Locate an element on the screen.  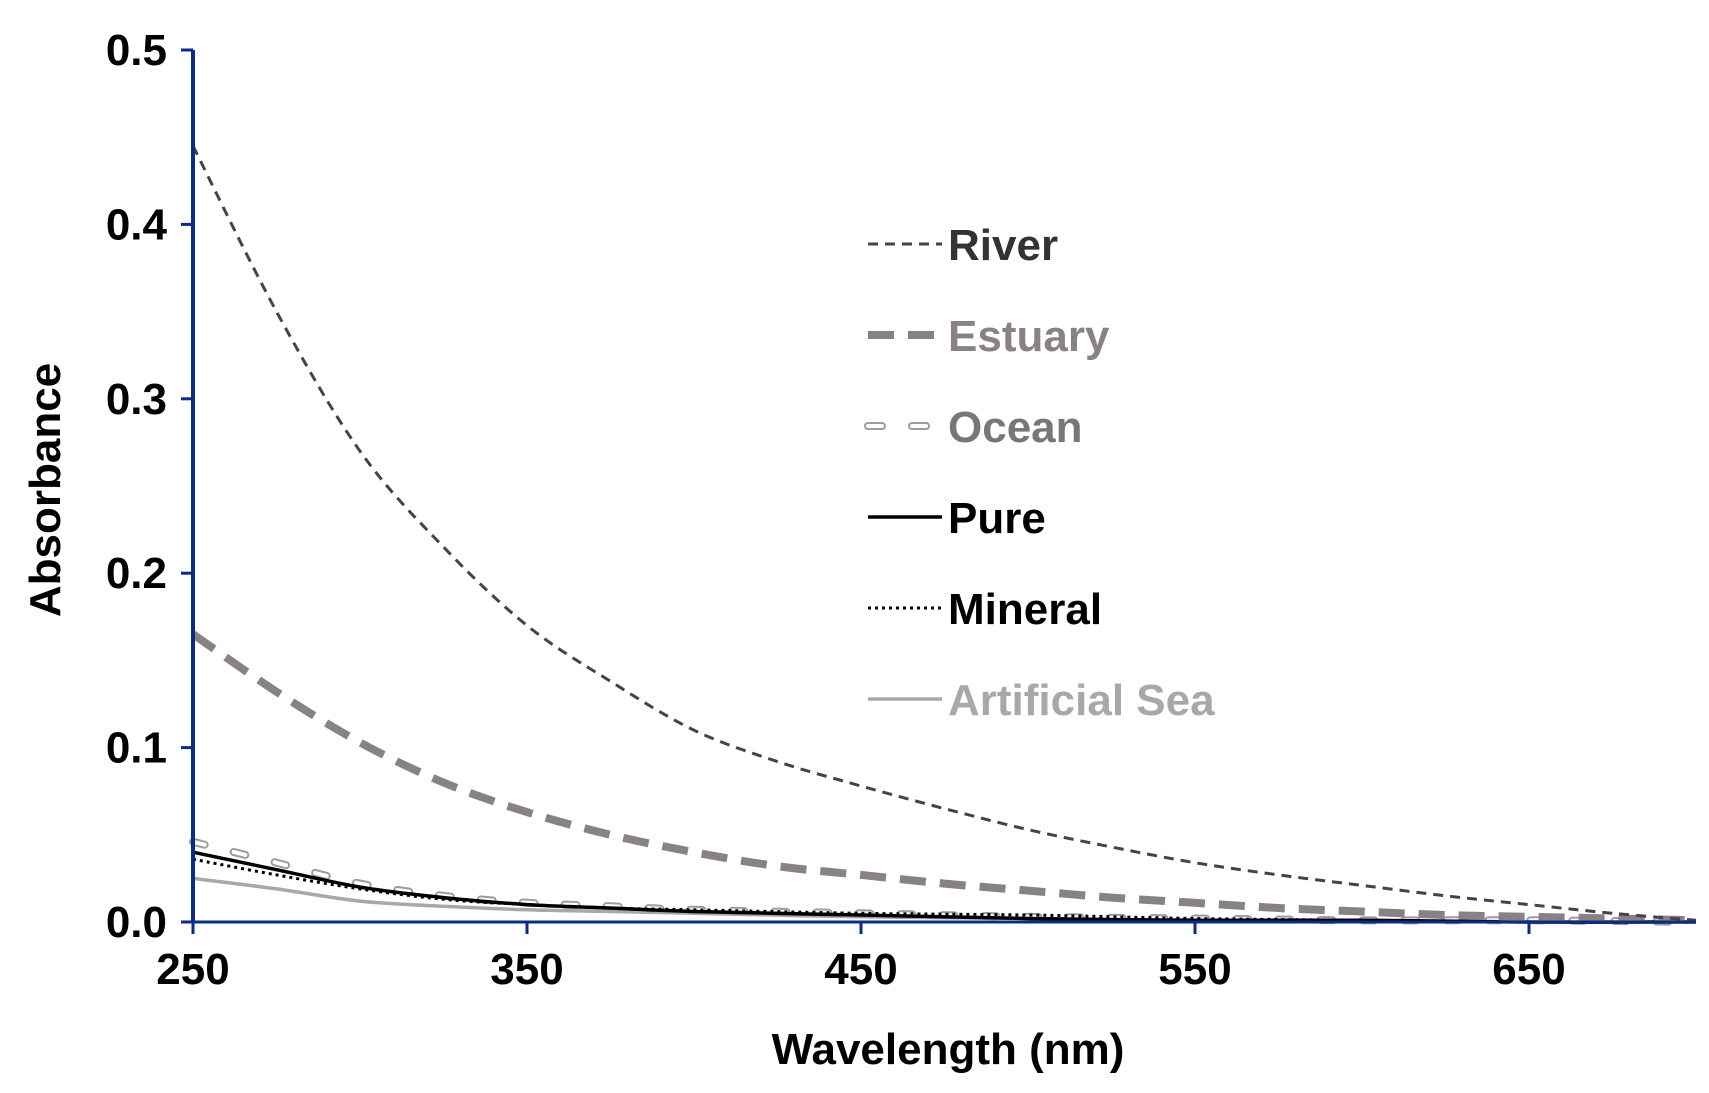
y-ticks: 0.0 0.1 0.2 0.3 0.4 0.5 is located at coordinates (149, 486).